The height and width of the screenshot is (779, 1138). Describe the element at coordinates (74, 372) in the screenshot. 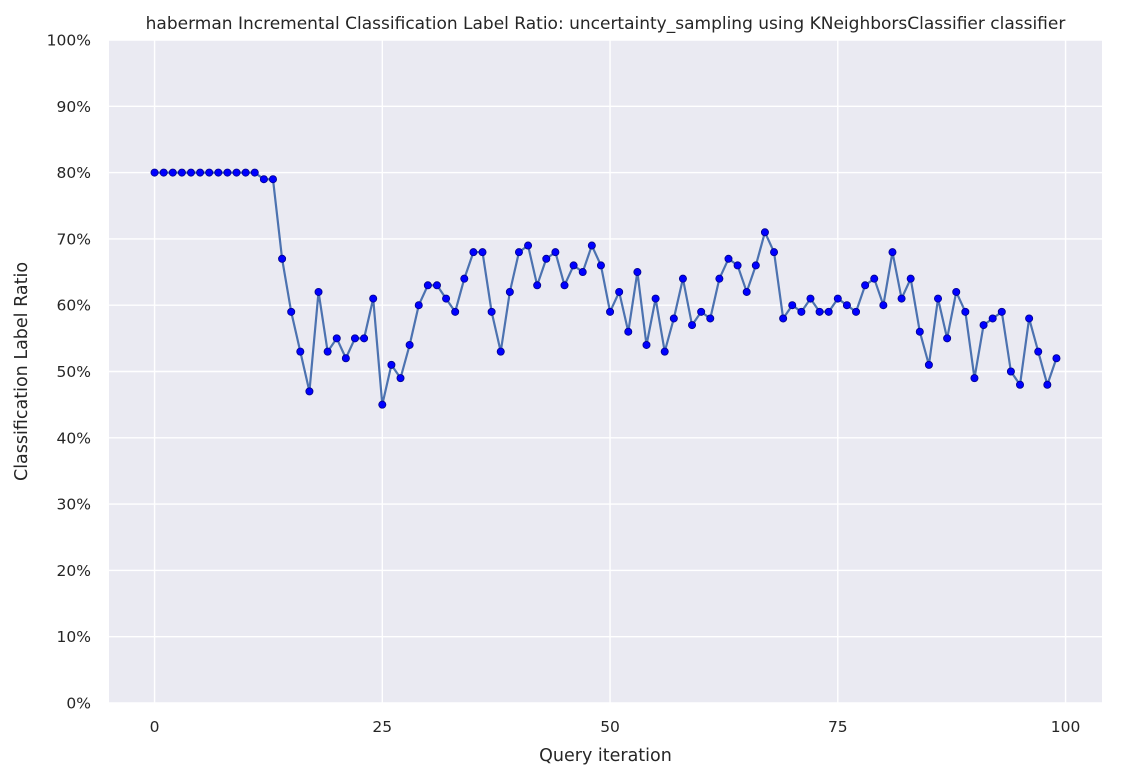

I see `y-tick-label: 50%` at that location.